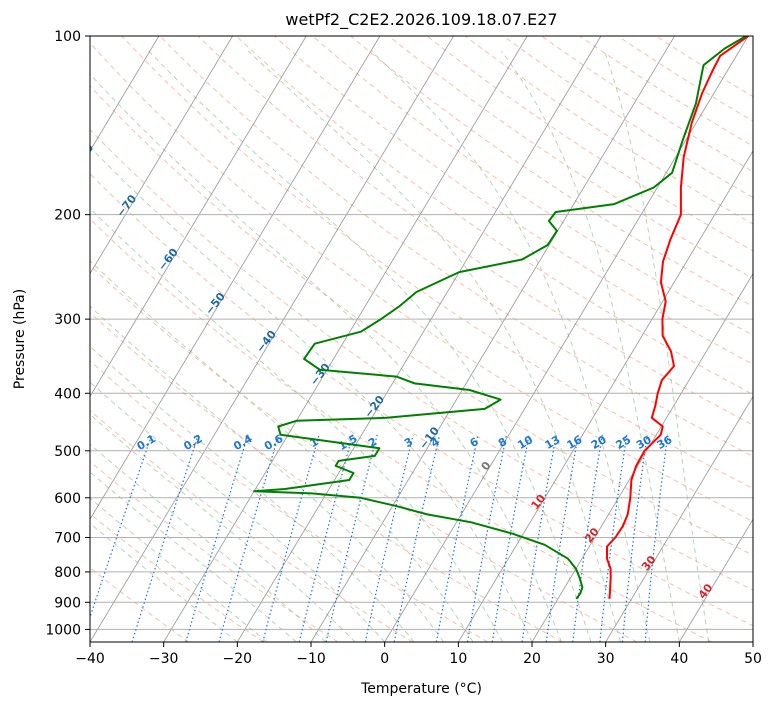 This screenshot has width=775, height=708. What do you see at coordinates (127, 206) in the screenshot?
I see `isotherm-label: −70` at bounding box center [127, 206].